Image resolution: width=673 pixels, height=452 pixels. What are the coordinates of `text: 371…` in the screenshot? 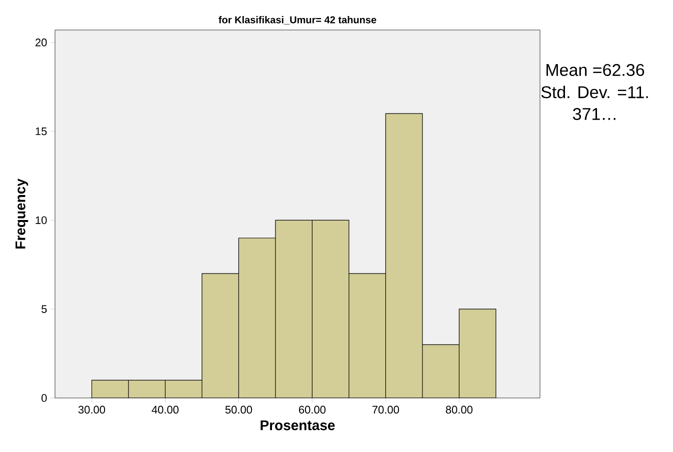 It's located at (594, 114).